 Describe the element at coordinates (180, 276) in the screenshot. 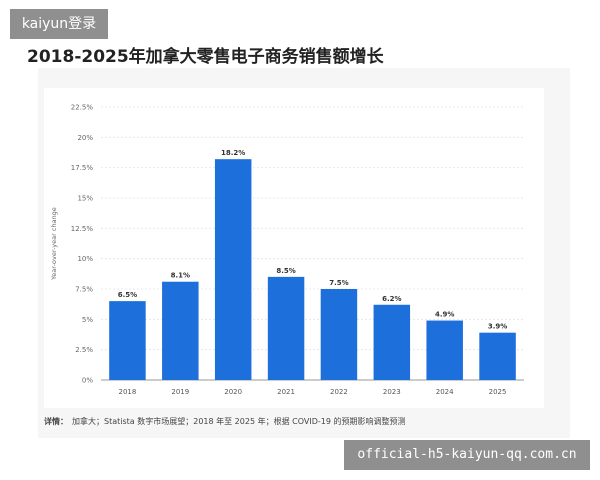

I see `bar-value-label: 8.1%` at that location.